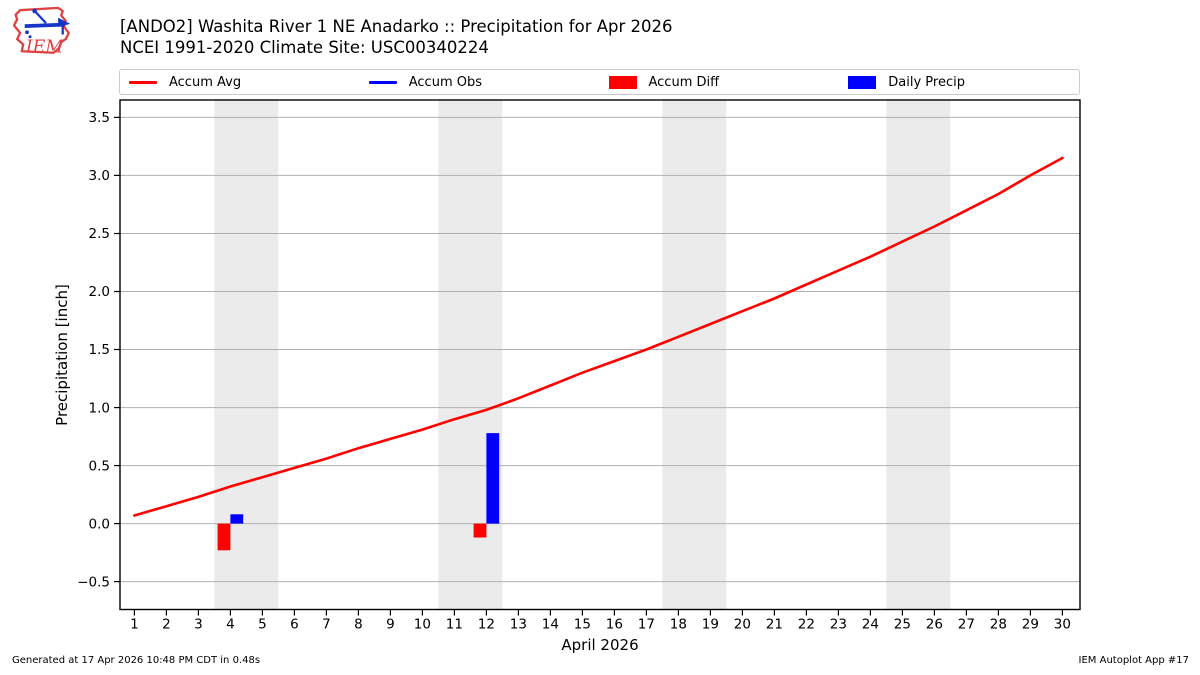  What do you see at coordinates (99, 292) in the screenshot?
I see `y-tick-label: 2.0` at bounding box center [99, 292].